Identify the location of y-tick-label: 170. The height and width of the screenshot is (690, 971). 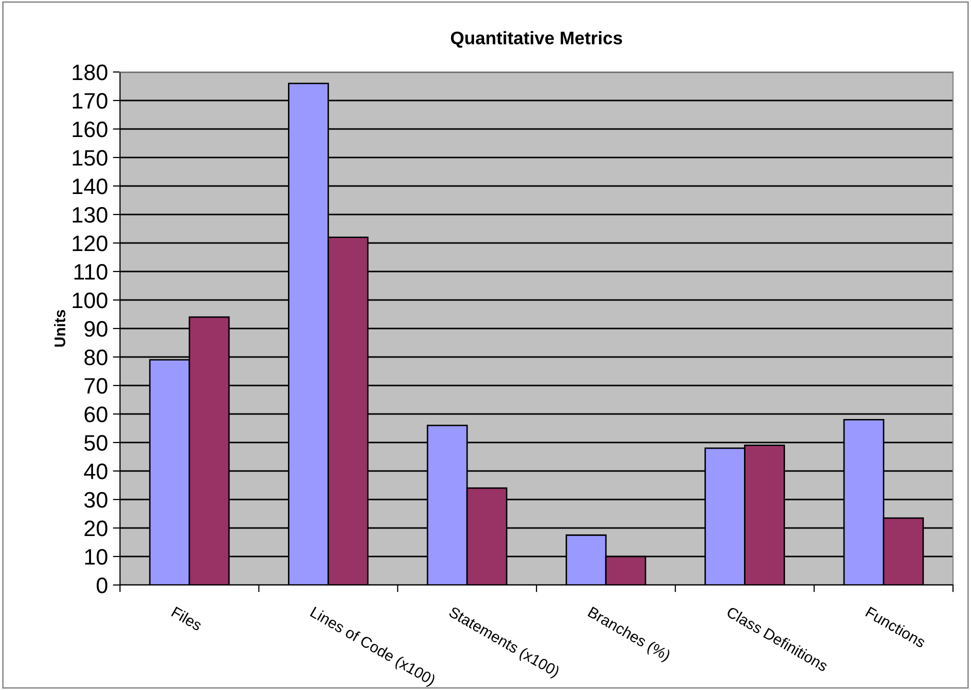
(90, 101).